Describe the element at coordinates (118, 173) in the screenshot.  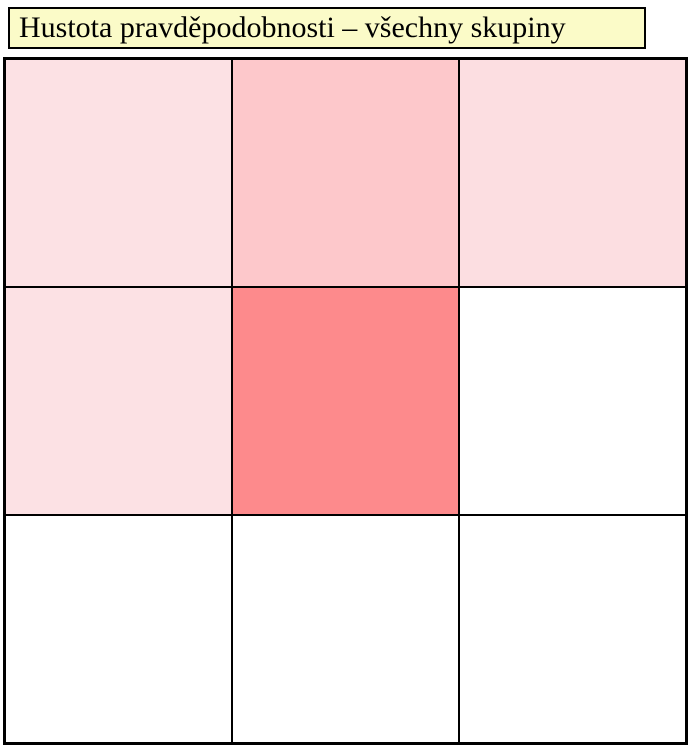
I see `heatmap-cell-r1c1` at that location.